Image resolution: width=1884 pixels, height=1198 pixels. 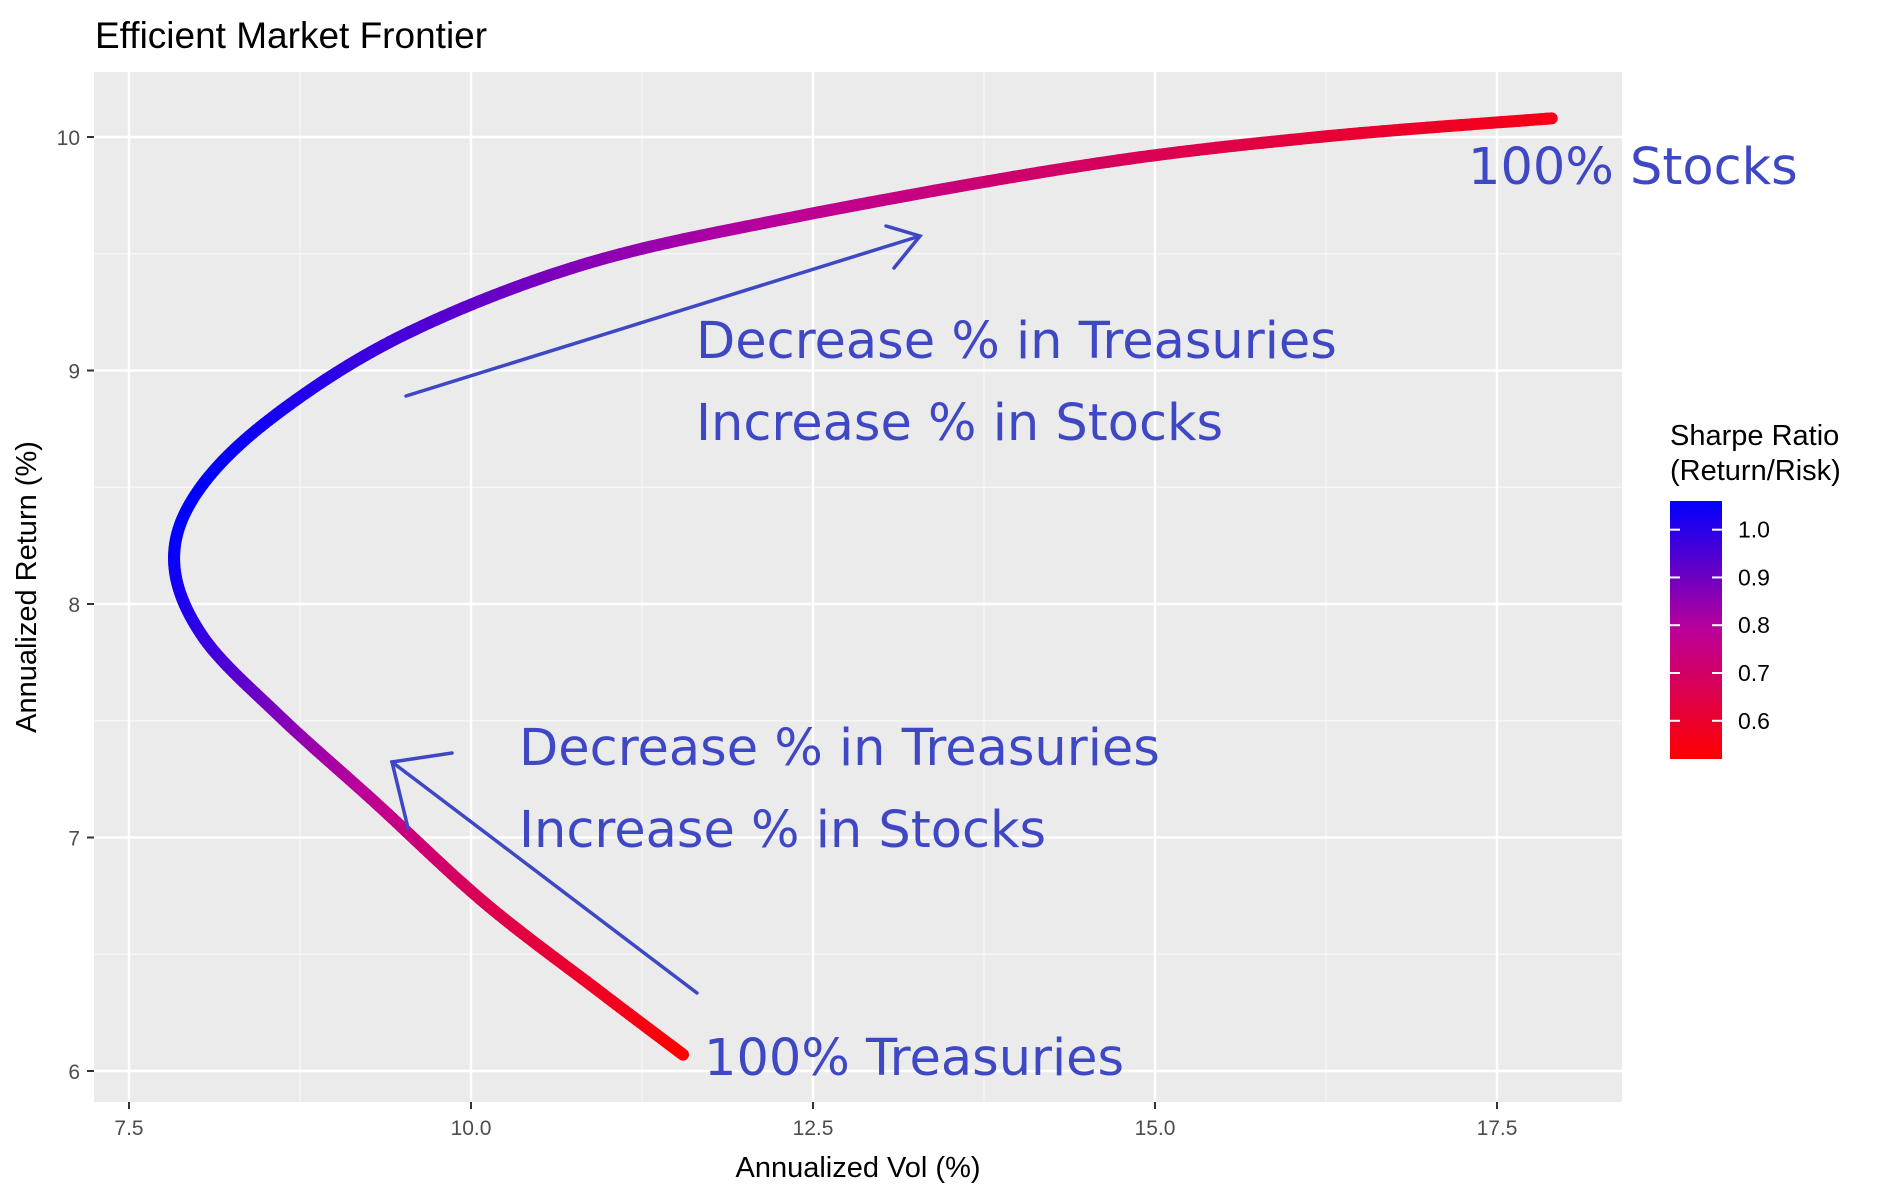 I want to click on annotation-lower-line2: Increase % in Stocks, so click(x=782, y=830).